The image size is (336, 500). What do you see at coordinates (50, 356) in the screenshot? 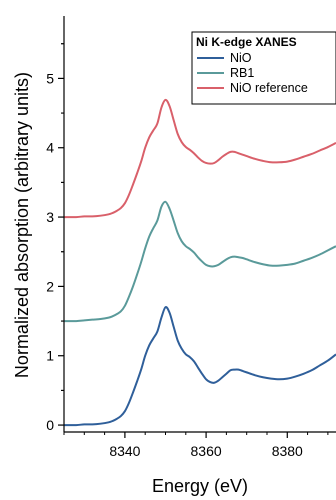
I see `y-tick-label: 1` at bounding box center [50, 356].